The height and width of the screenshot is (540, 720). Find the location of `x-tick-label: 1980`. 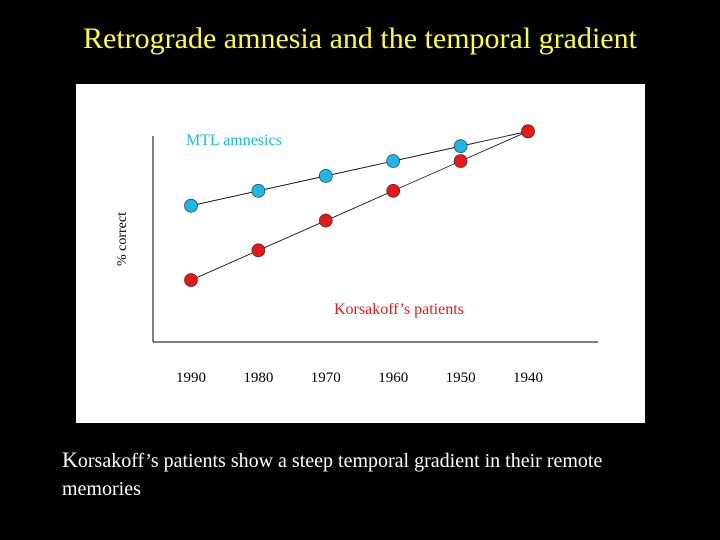

x-tick-label: 1980 is located at coordinates (258, 378).